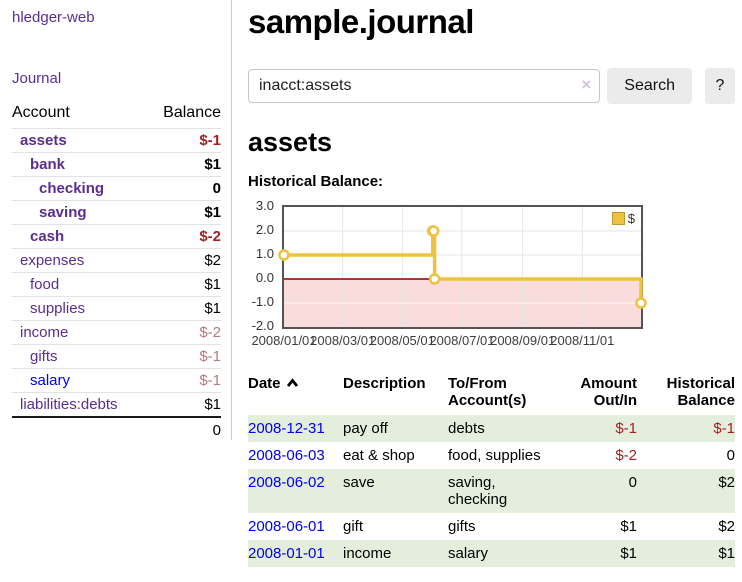 The image size is (742, 582). I want to click on search-input, so click(424, 86).